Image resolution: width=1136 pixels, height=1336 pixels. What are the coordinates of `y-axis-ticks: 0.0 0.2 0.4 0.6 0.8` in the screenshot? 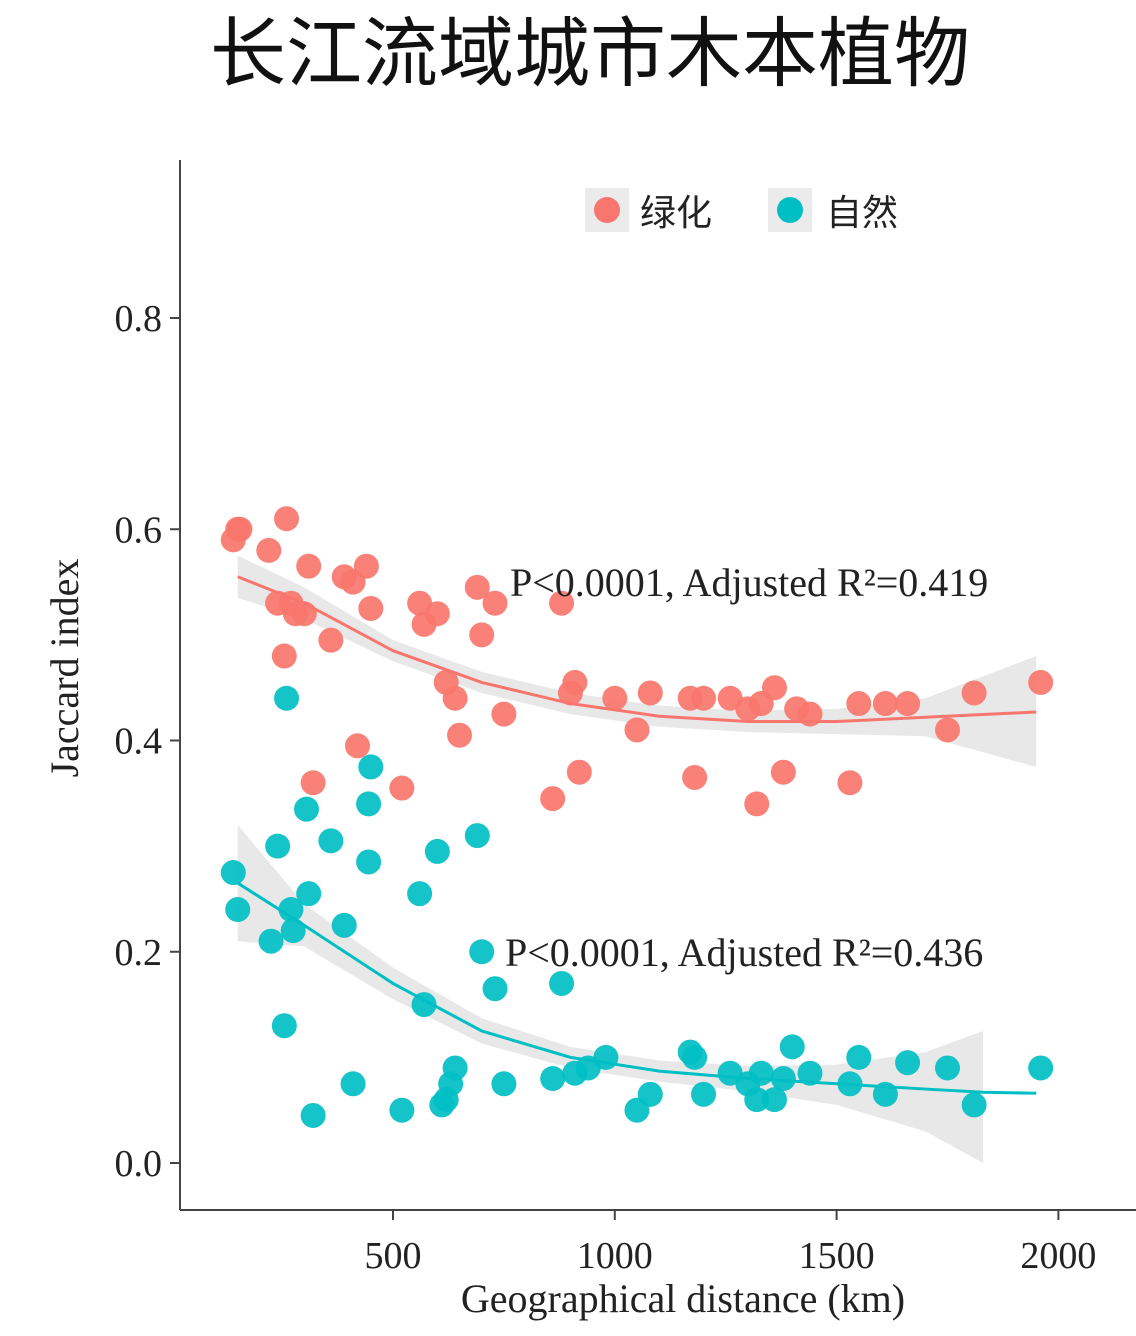 It's located at (147, 741).